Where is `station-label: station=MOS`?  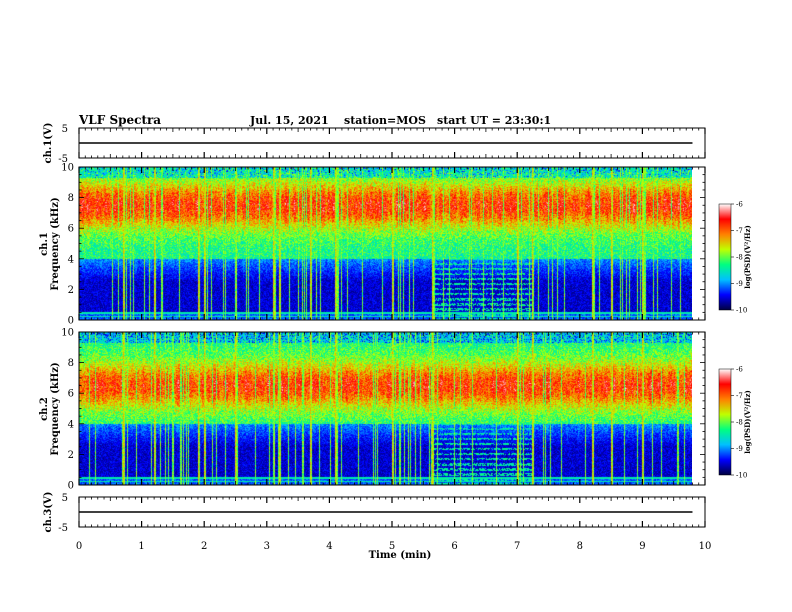
station-label: station=MOS is located at coordinates (385, 120).